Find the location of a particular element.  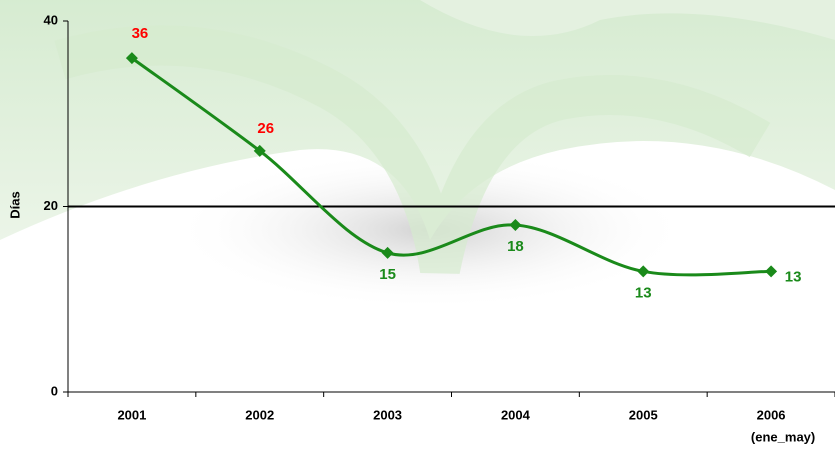

x-tick-label: 2003 is located at coordinates (387, 414).